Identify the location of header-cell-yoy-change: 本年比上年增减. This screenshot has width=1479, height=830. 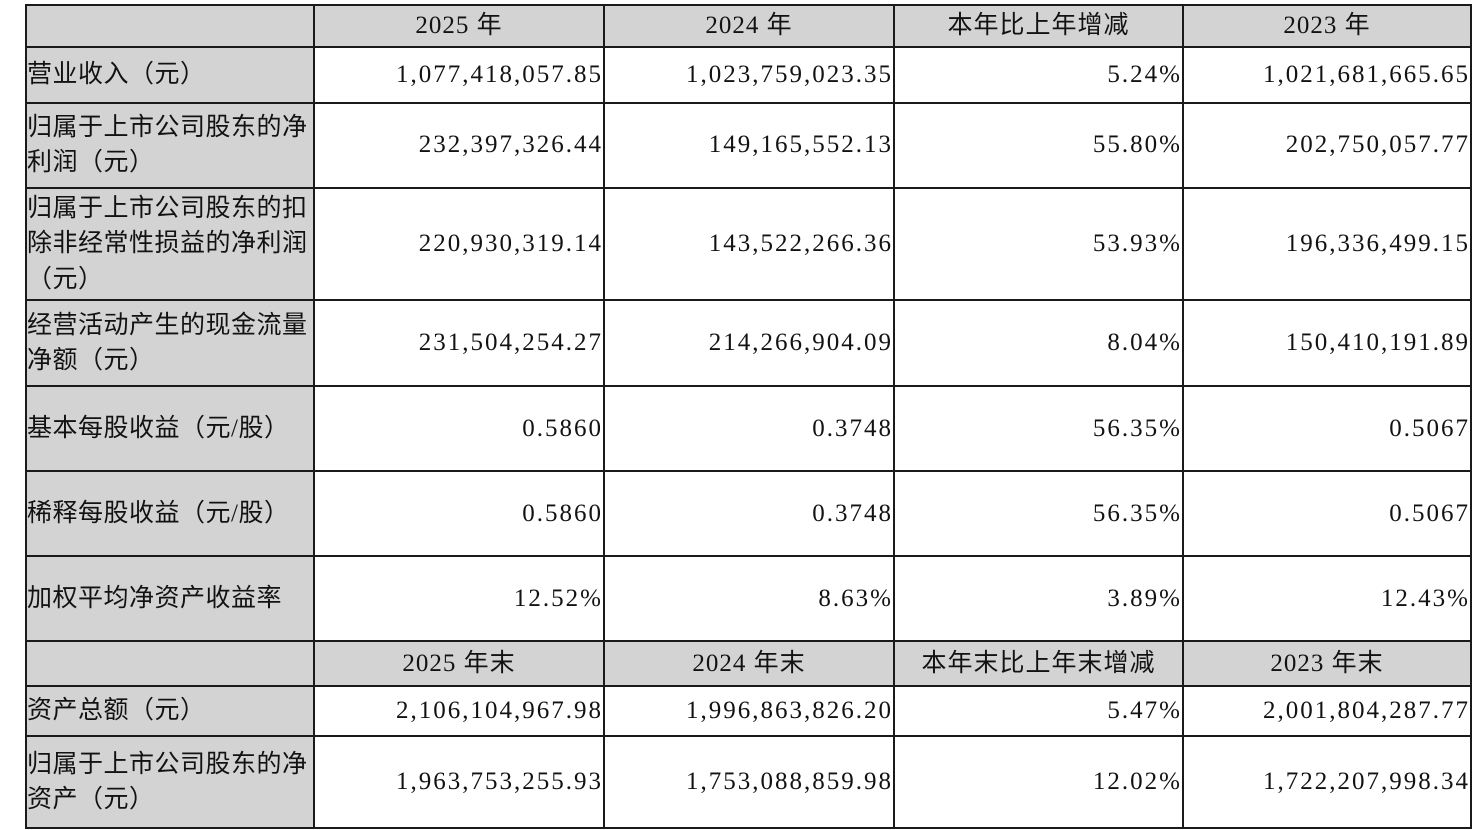
(1038, 26).